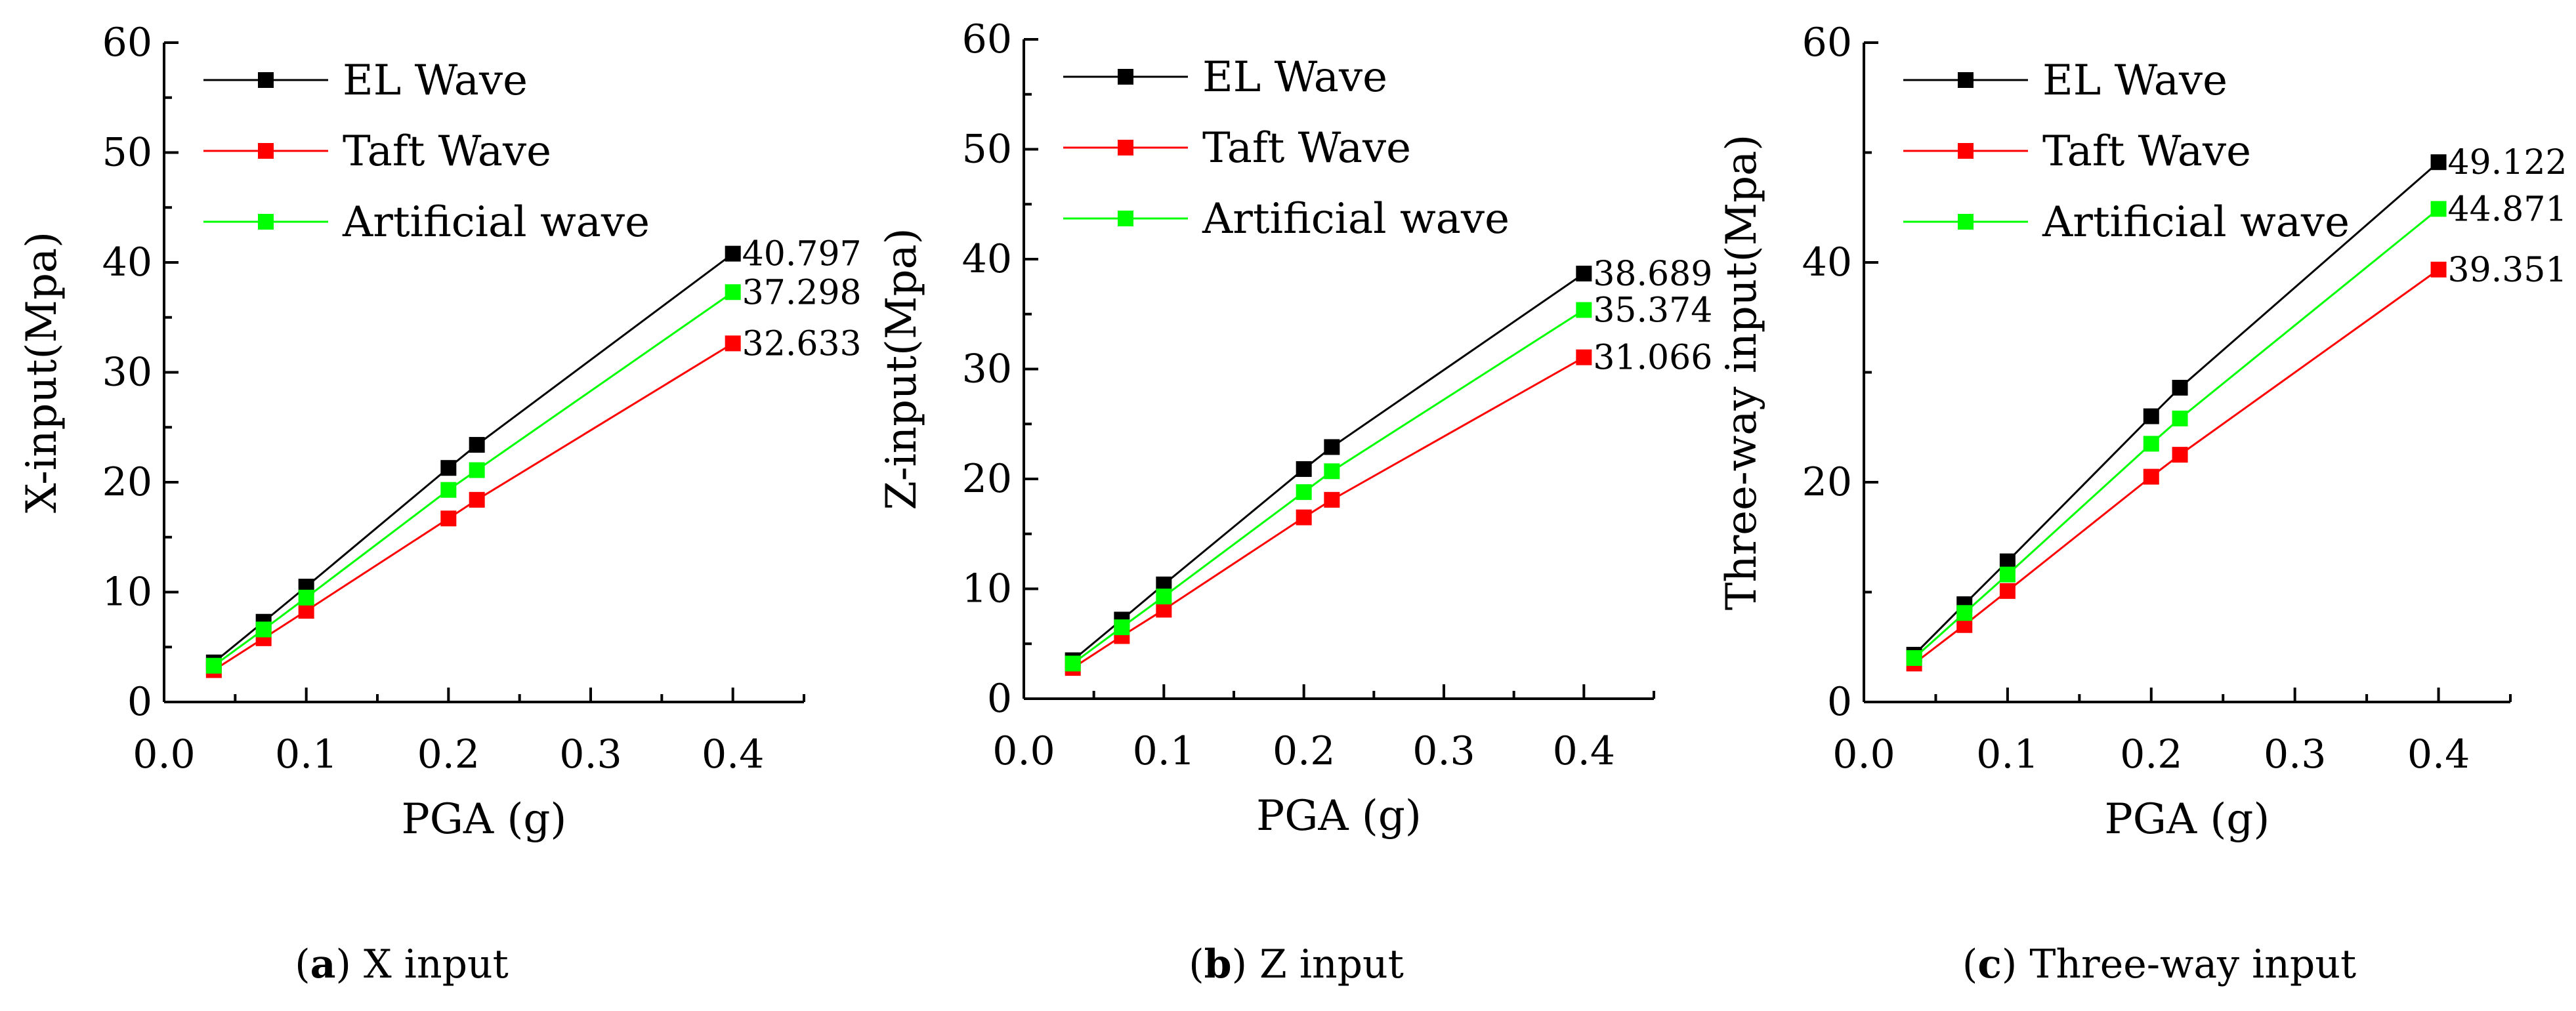 This screenshot has width=2576, height=1011. Describe the element at coordinates (1164, 751) in the screenshot. I see `x-tick-label: 0.1` at that location.